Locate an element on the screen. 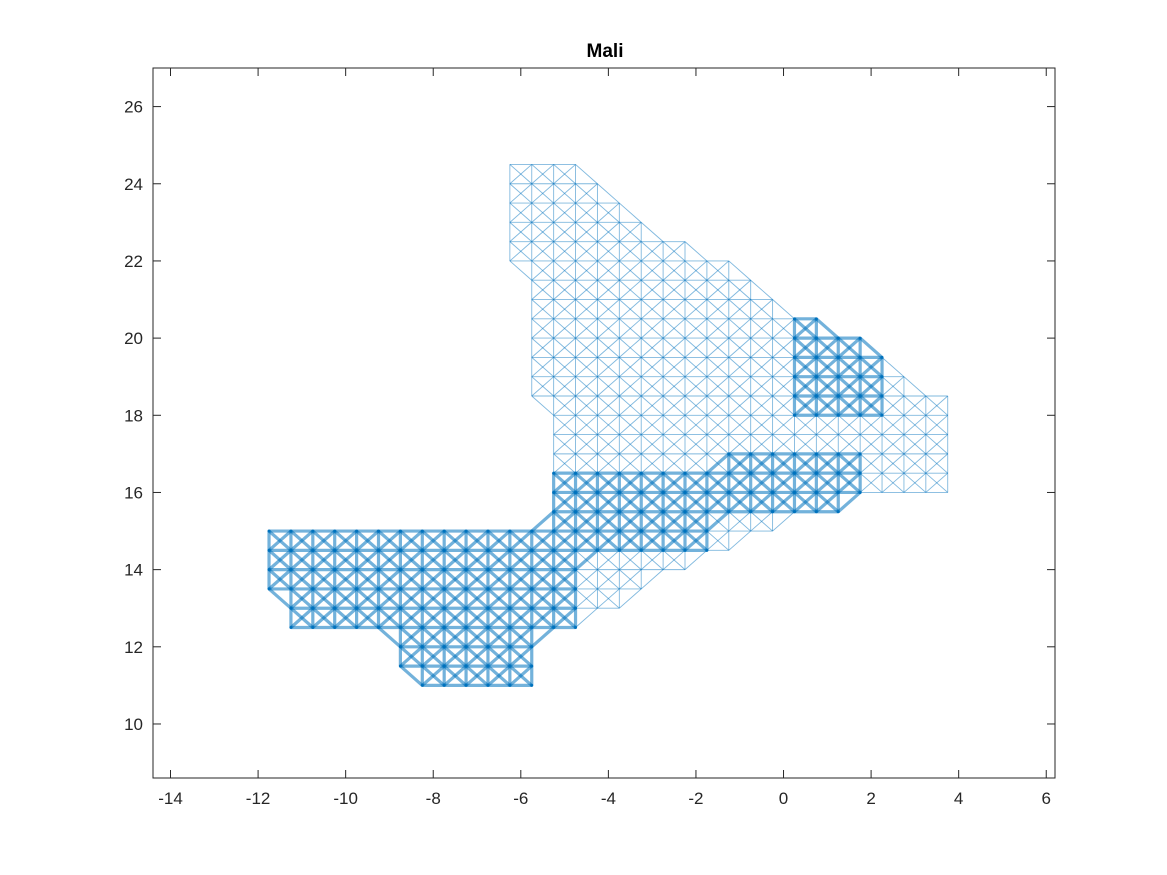 The height and width of the screenshot is (875, 1167). x-tick-label: -8 is located at coordinates (433, 798).